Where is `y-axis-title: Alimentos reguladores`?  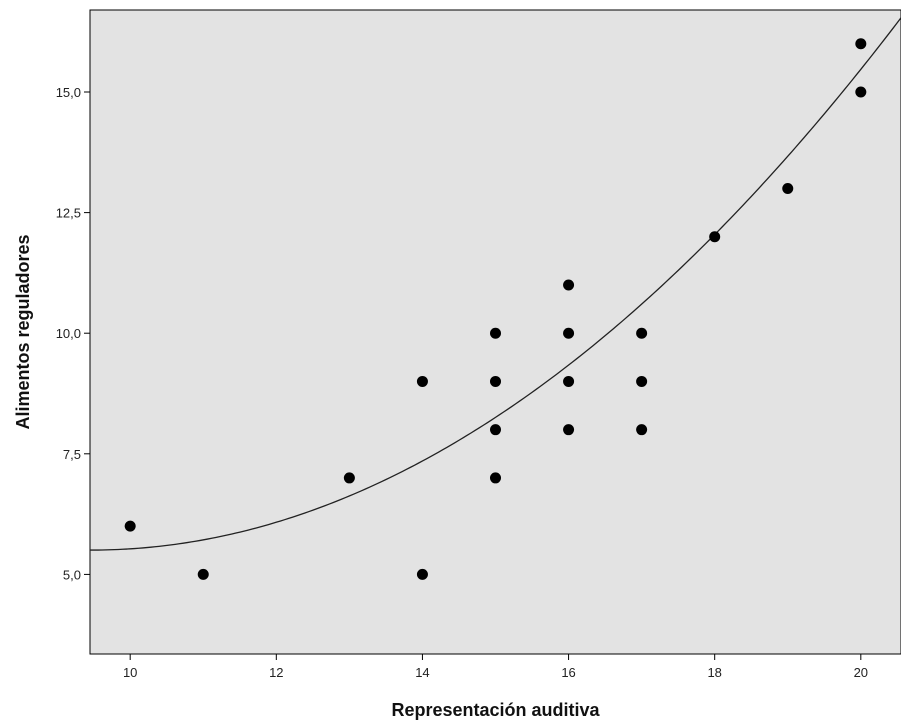
y-axis-title: Alimentos reguladores is located at coordinates (23, 331).